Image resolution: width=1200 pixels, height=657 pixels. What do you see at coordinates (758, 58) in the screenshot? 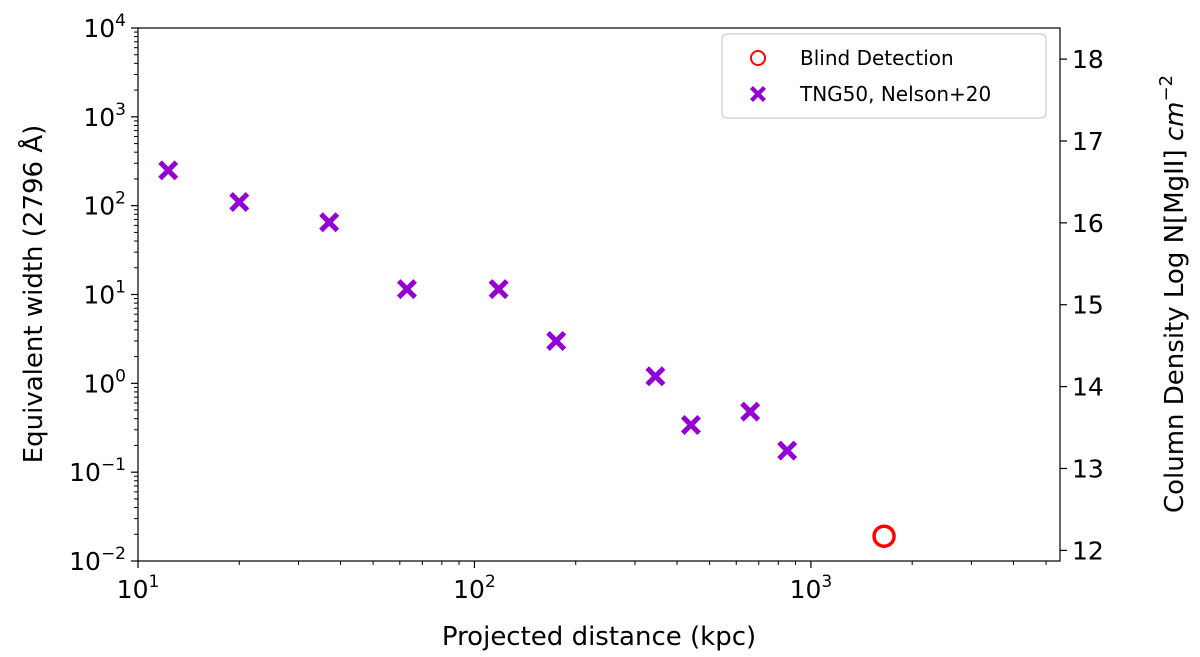
I see `legend-marker-blind-detection` at bounding box center [758, 58].